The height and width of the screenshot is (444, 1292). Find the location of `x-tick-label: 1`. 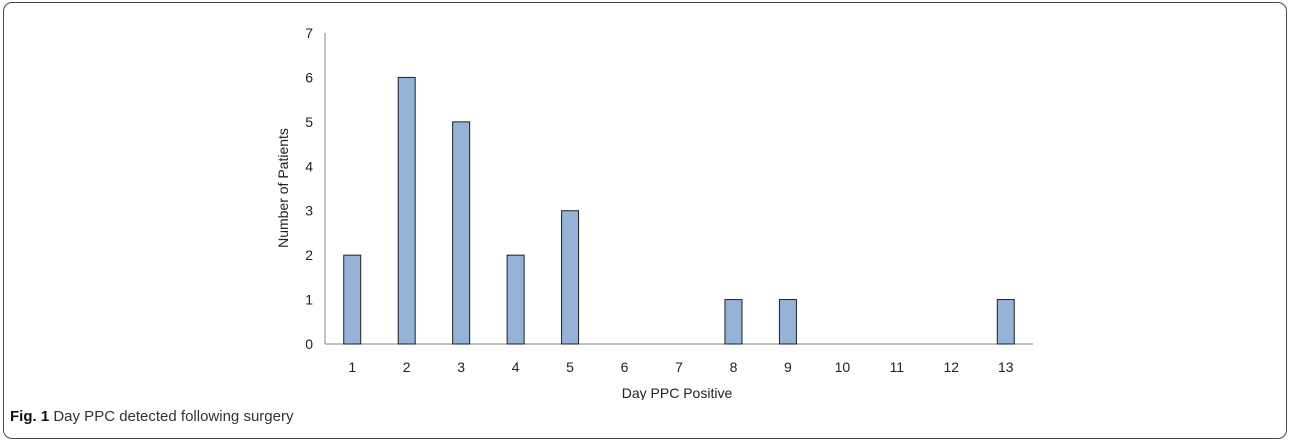

x-tick-label: 1 is located at coordinates (352, 367).